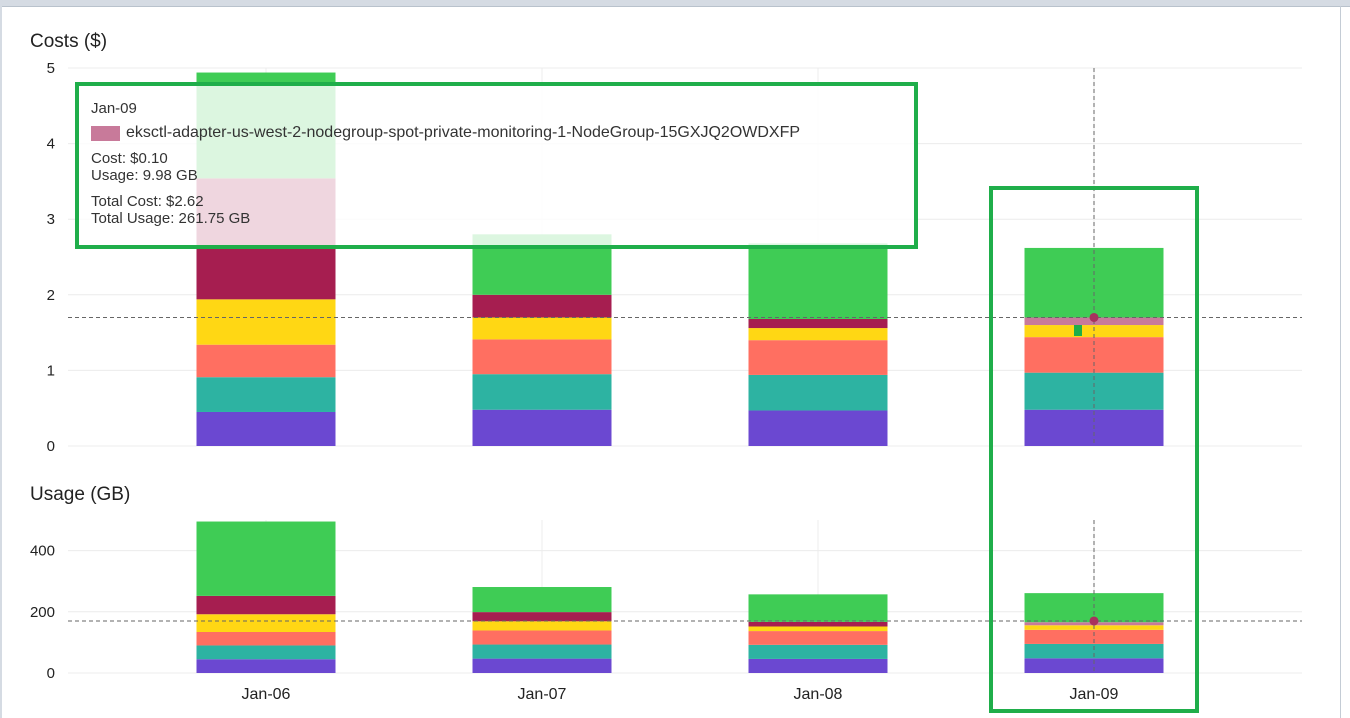 The height and width of the screenshot is (718, 1350). Describe the element at coordinates (266, 428) in the screenshot. I see `cost-bar-jan-06-s0` at that location.